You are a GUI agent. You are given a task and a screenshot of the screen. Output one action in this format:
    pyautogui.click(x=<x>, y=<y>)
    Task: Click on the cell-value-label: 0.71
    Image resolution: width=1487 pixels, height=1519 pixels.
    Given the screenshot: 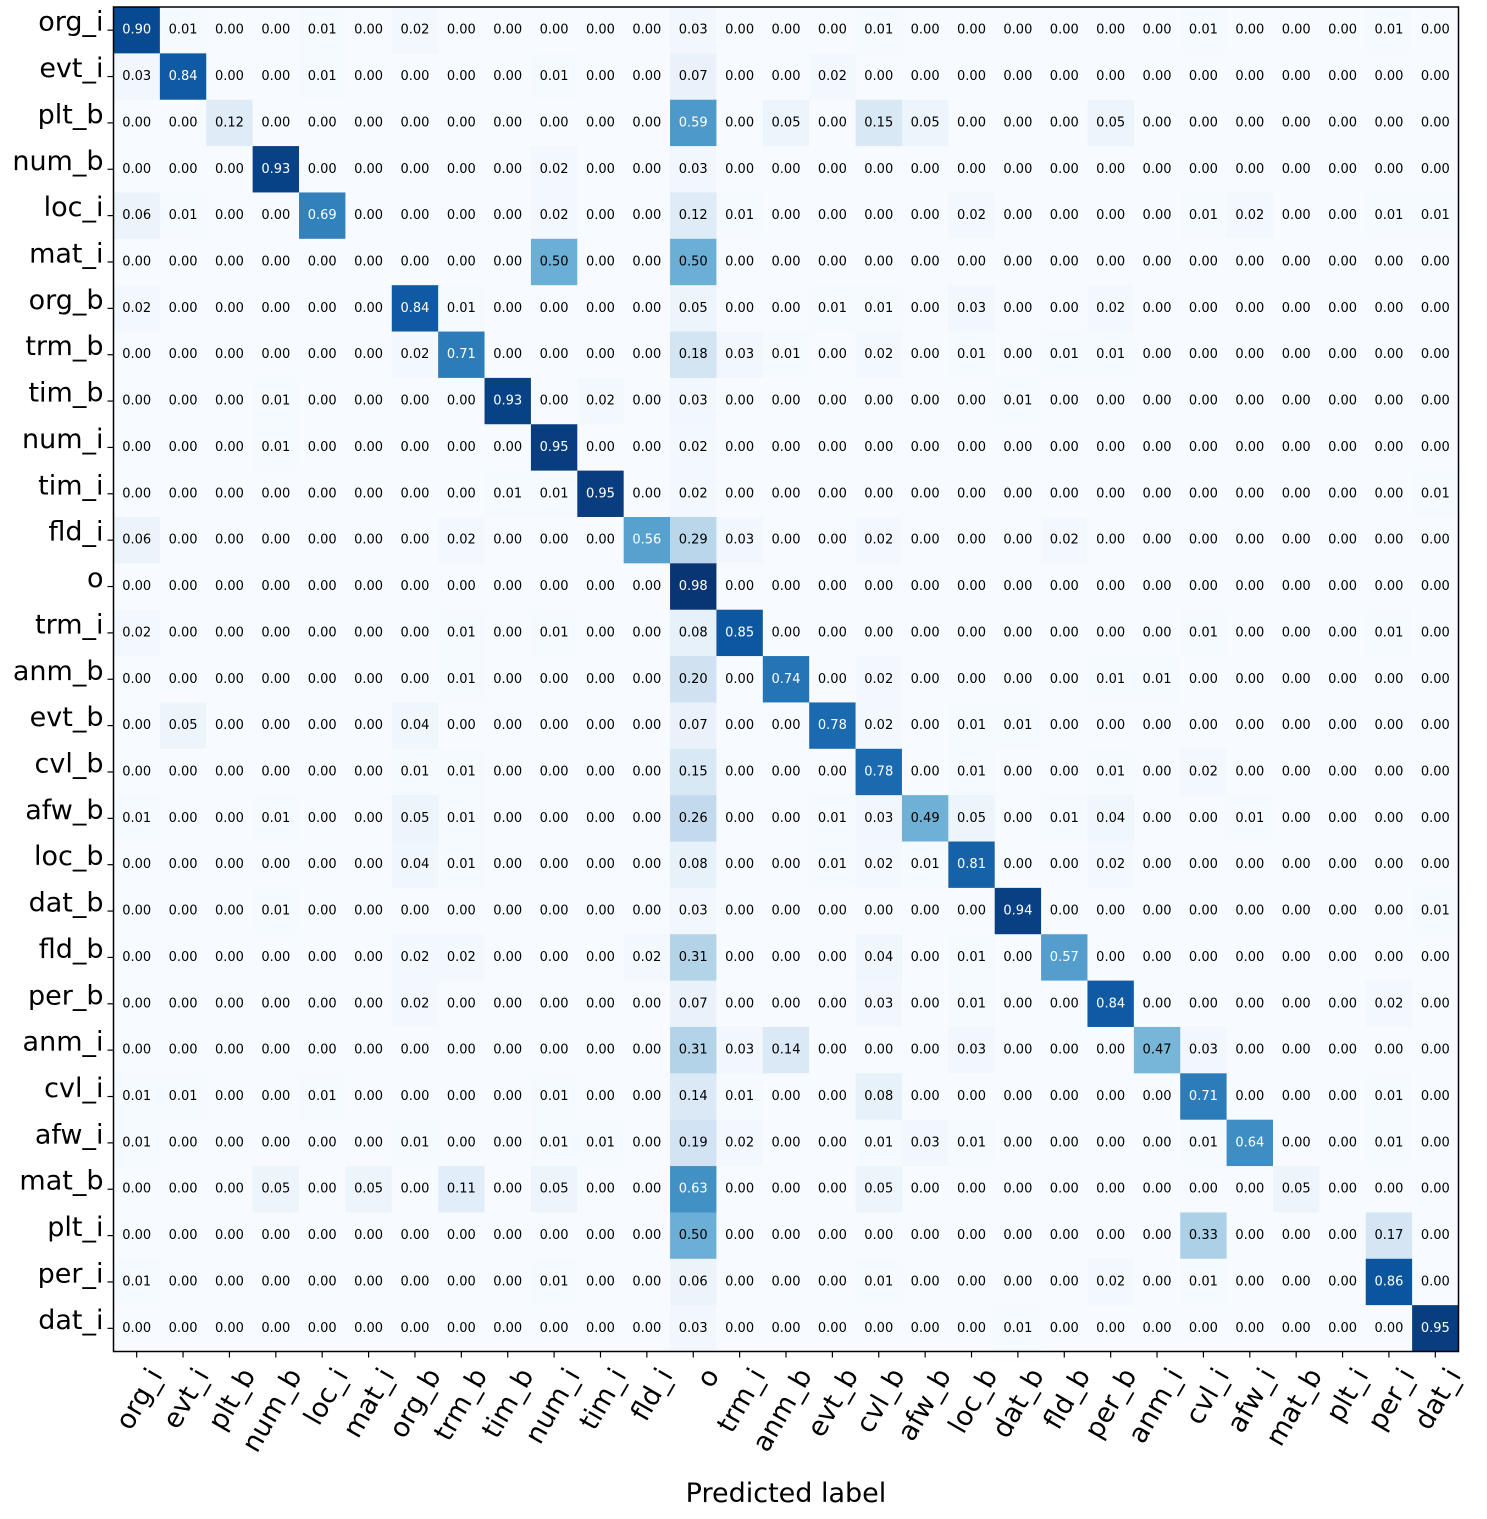 What is the action you would take?
    pyautogui.click(x=1203, y=1096)
    